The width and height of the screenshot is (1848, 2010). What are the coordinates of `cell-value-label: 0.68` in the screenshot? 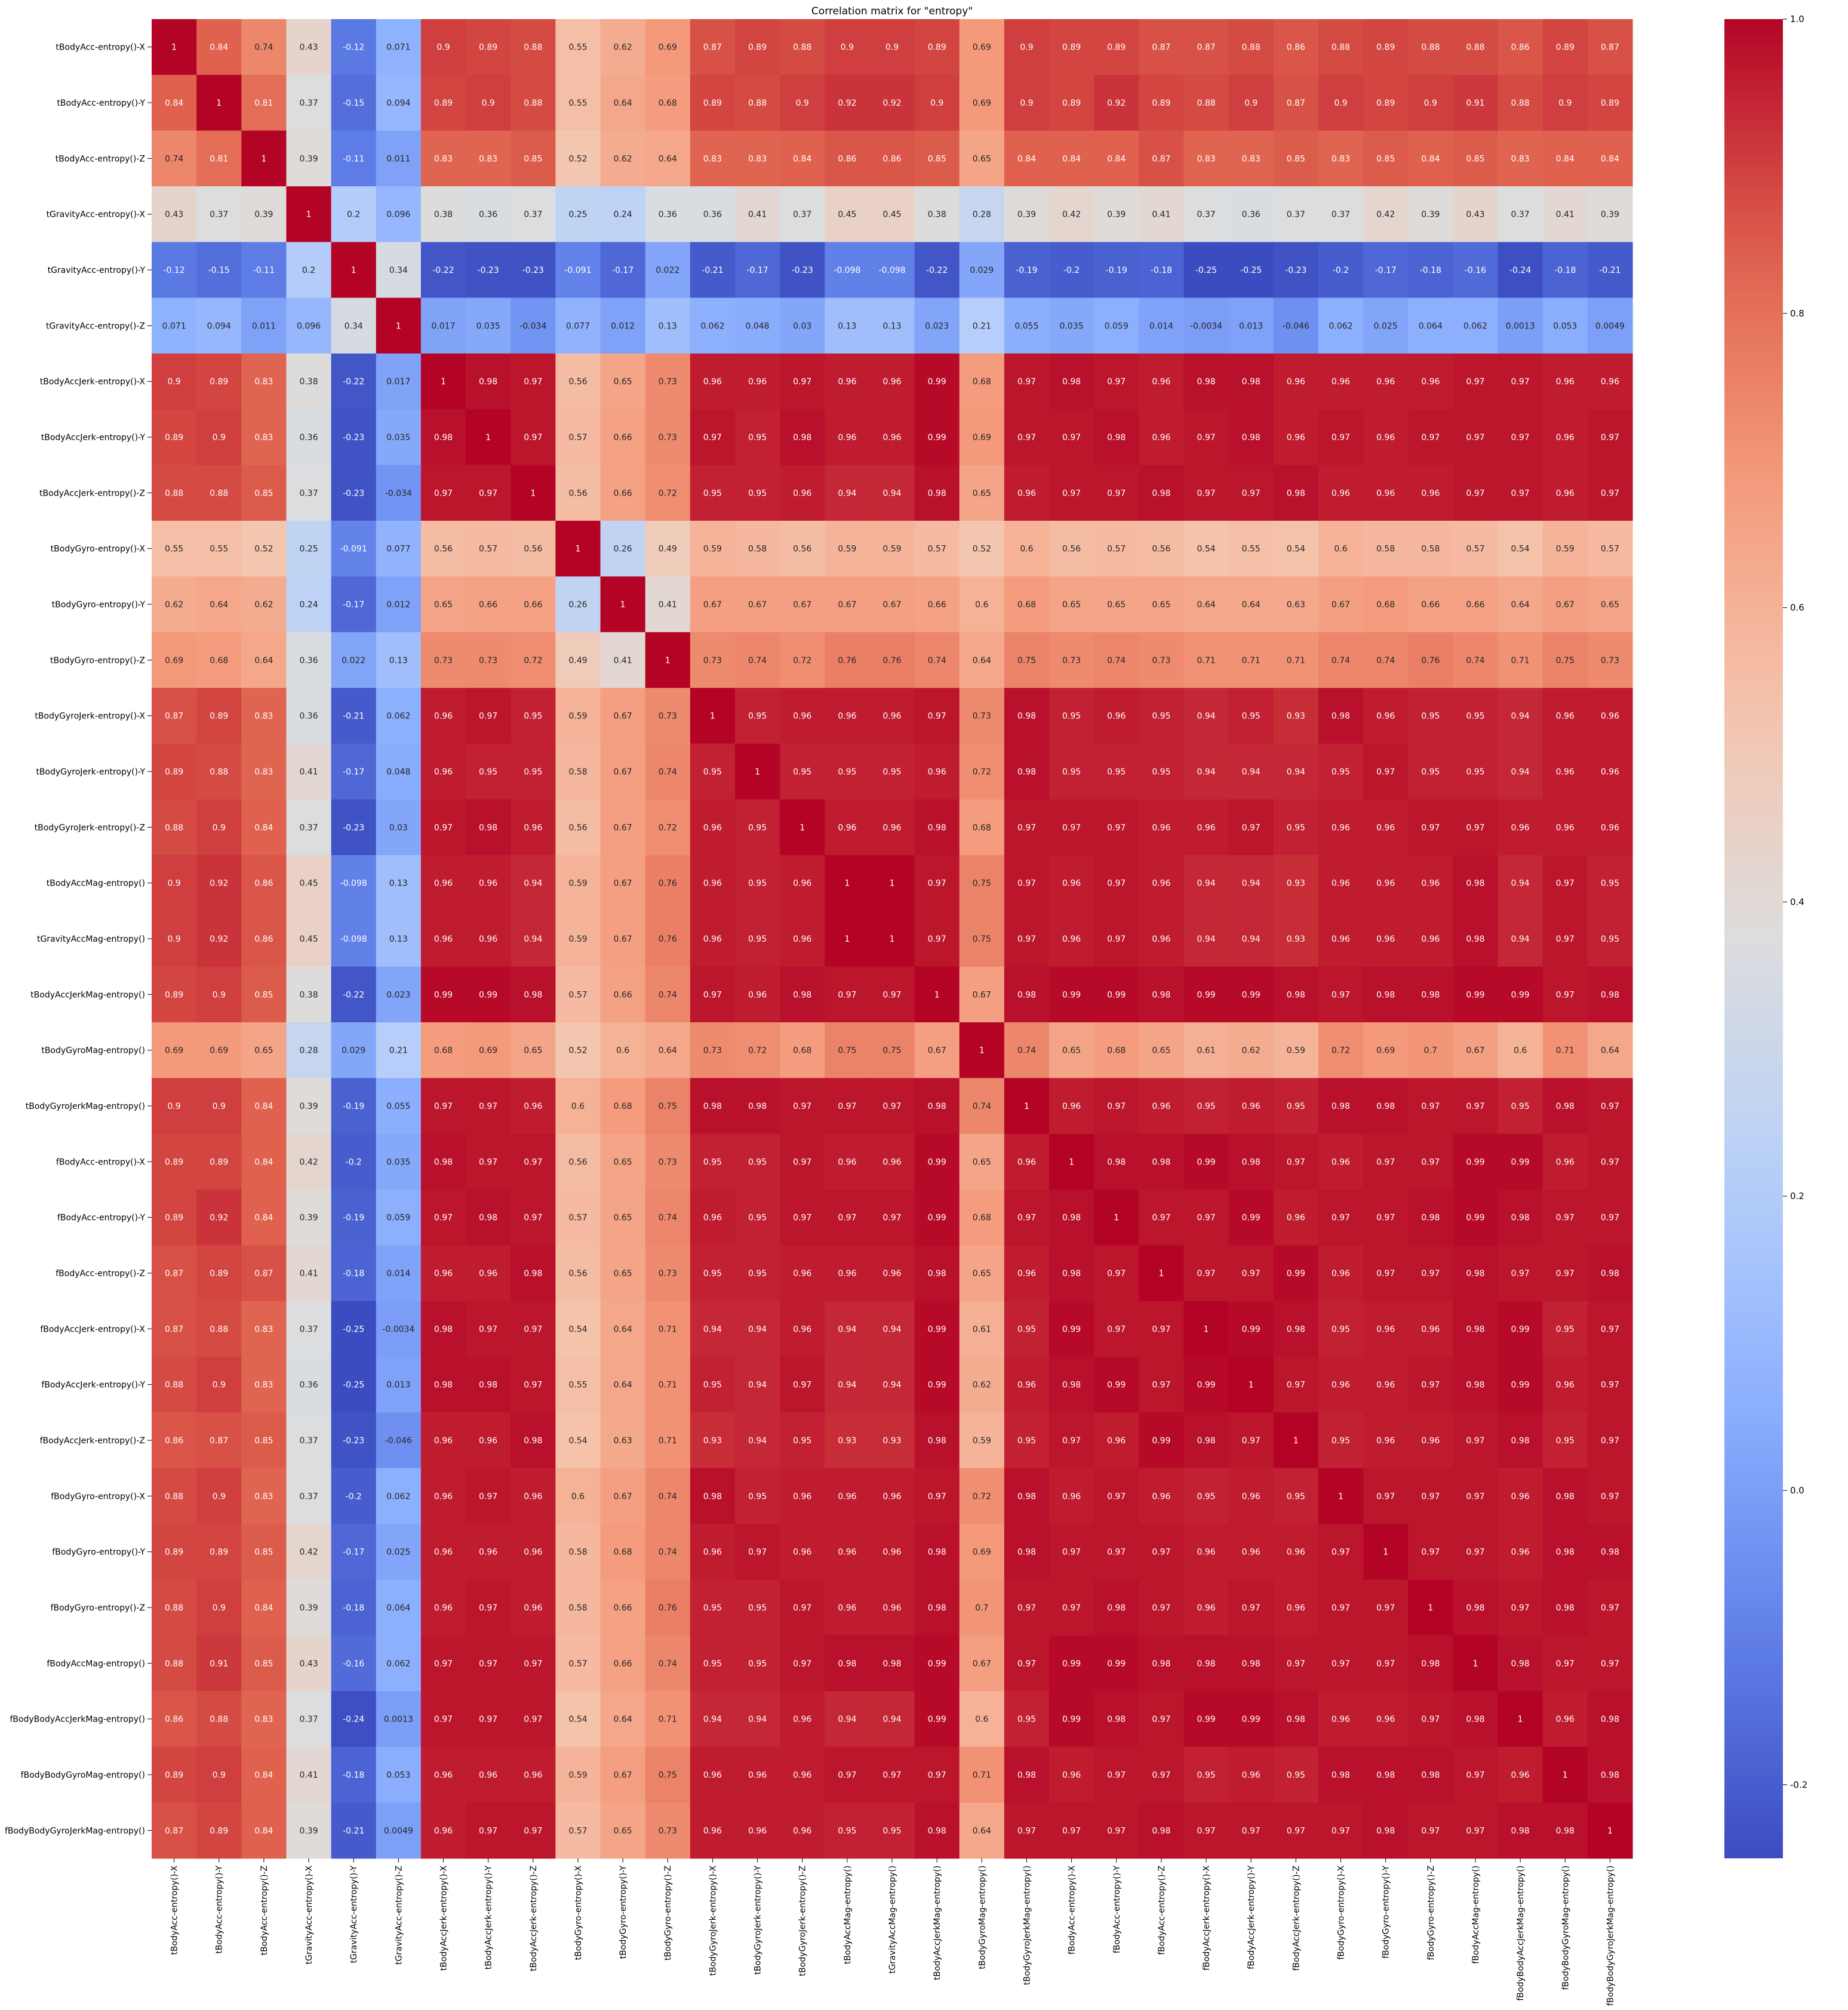 It's located at (802, 1051).